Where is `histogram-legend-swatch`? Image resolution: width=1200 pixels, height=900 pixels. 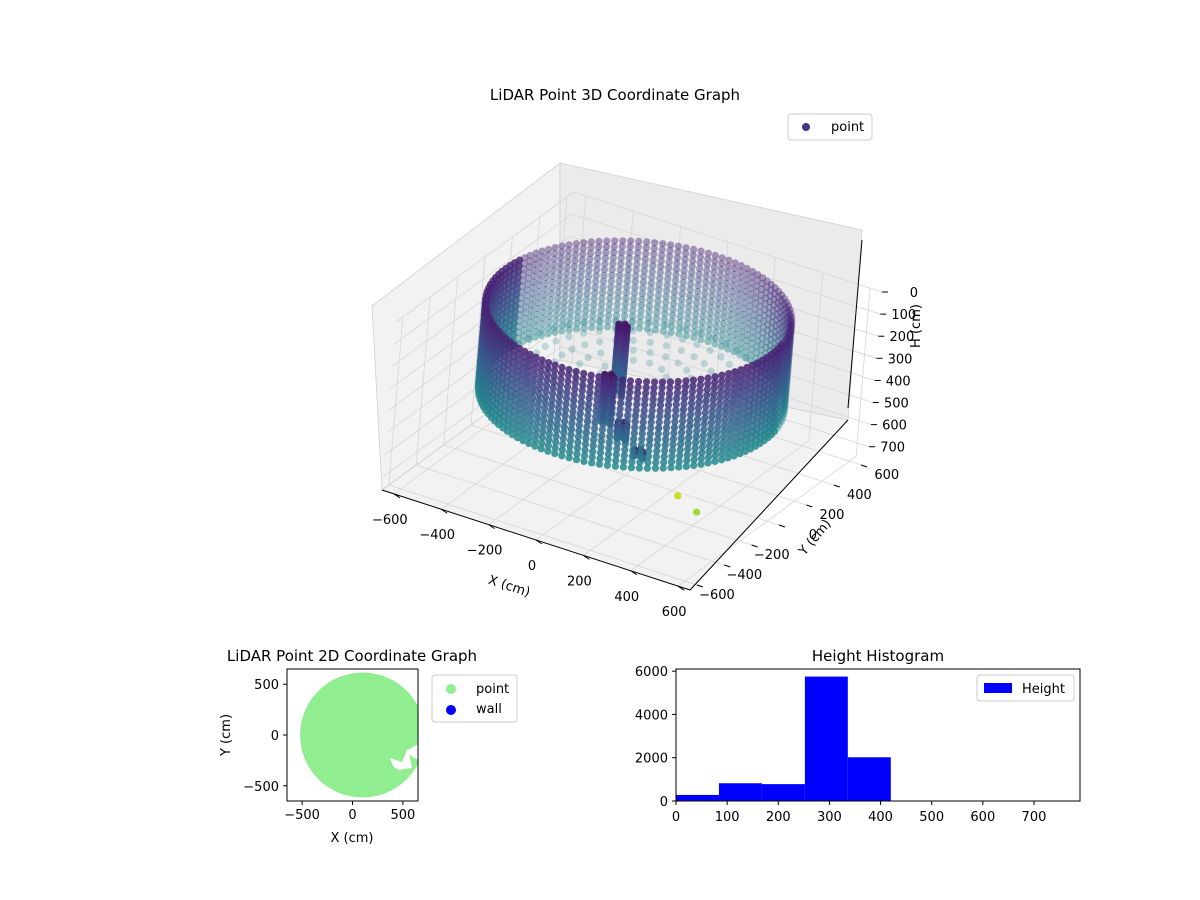 histogram-legend-swatch is located at coordinates (998, 688).